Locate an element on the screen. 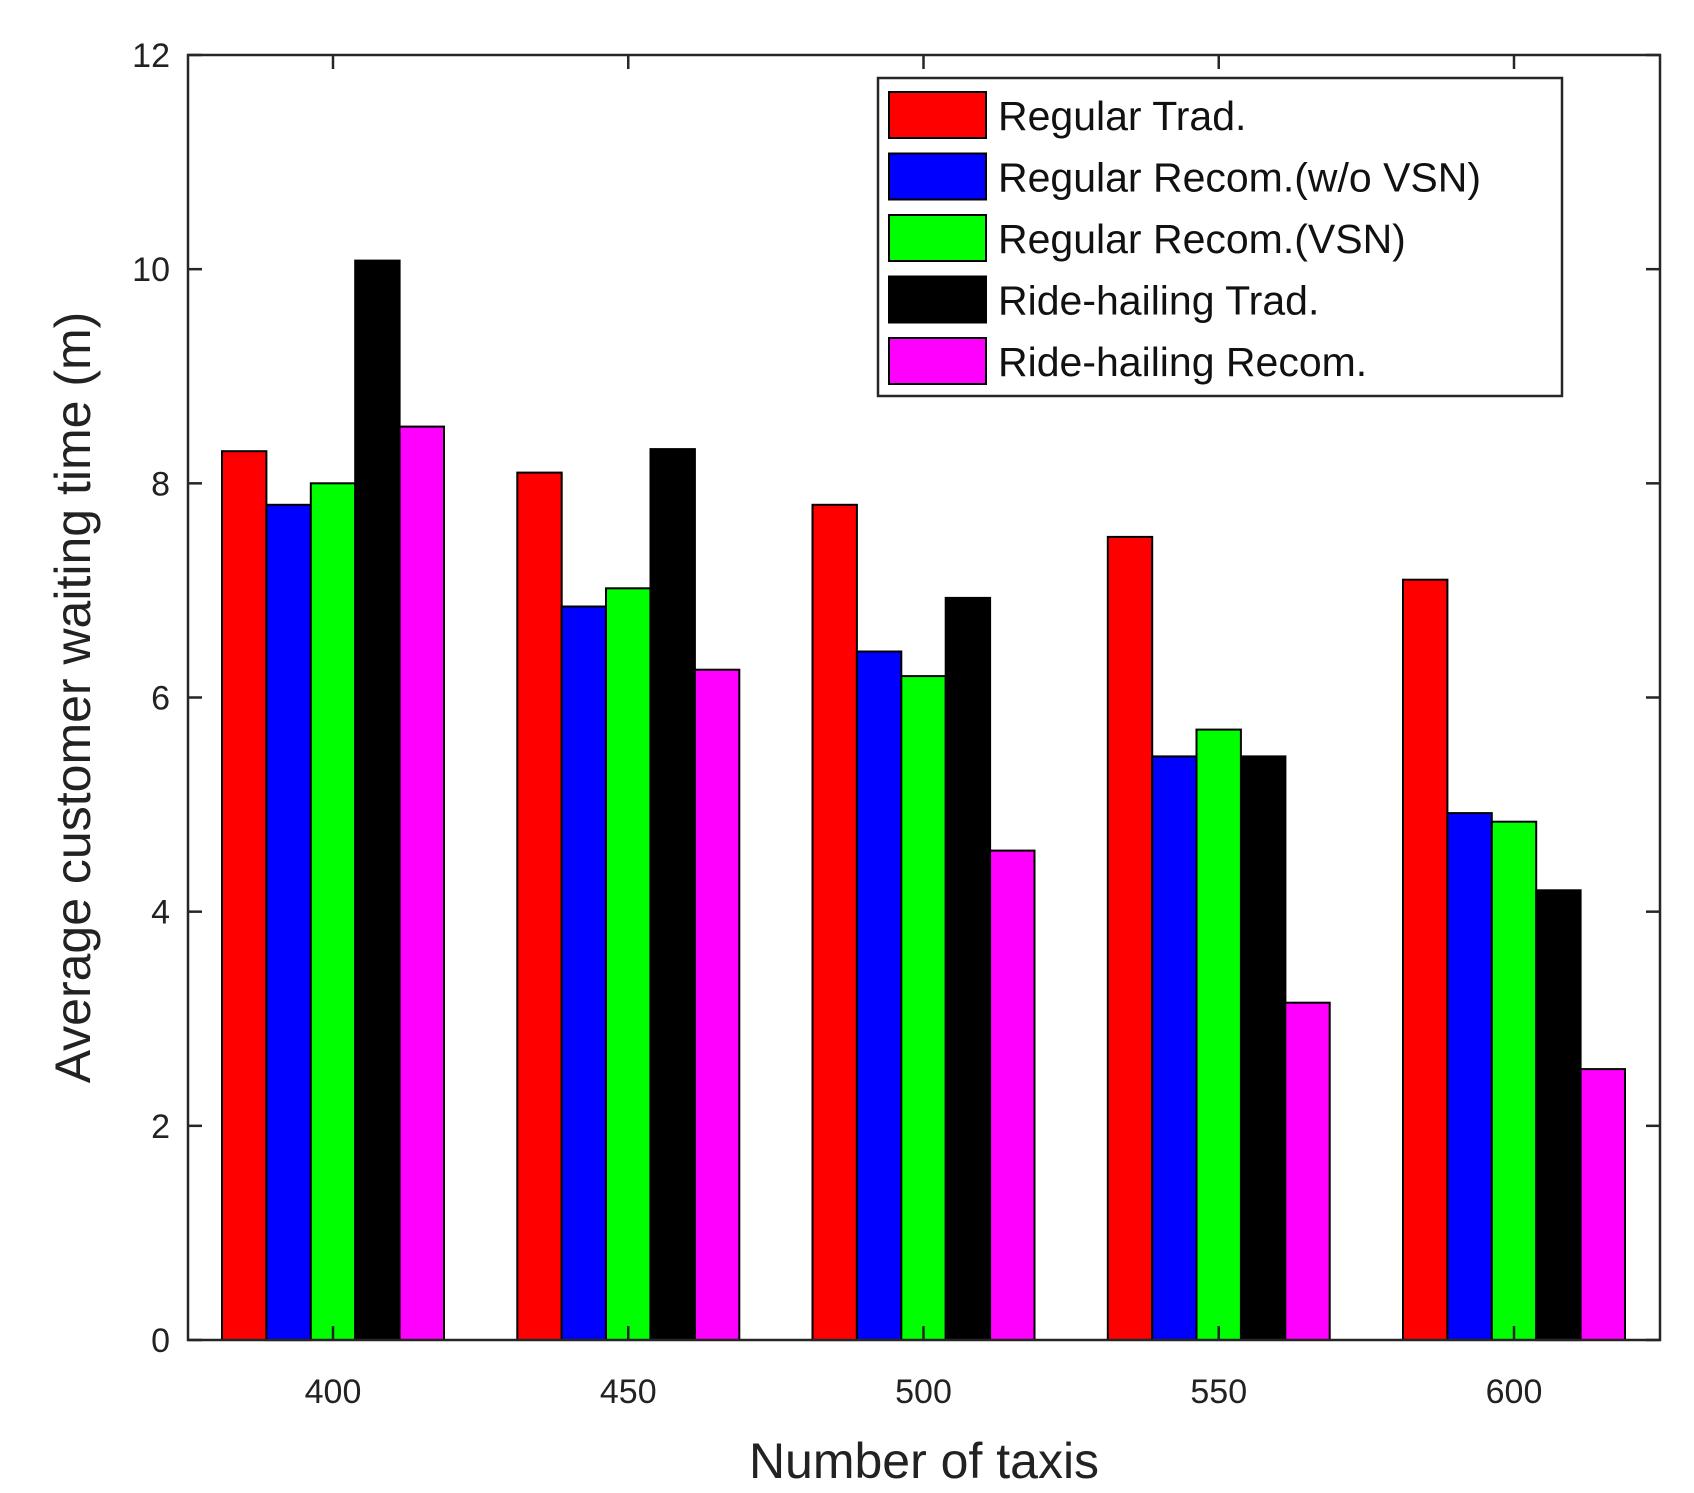 This screenshot has width=1694, height=1493. x-axis-title: Number of taxis is located at coordinates (924, 1461).